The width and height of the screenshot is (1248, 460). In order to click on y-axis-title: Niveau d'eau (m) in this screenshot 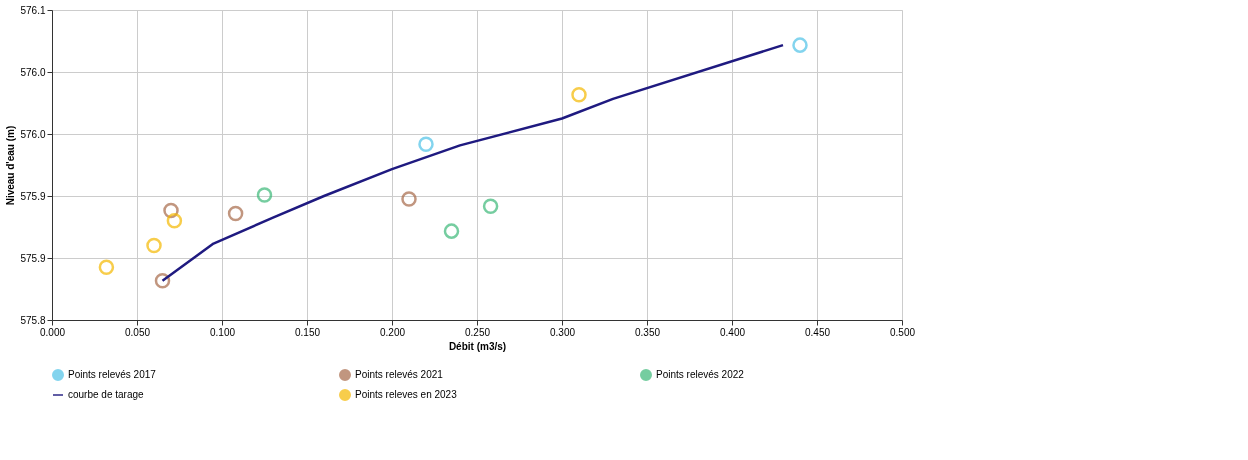, I will do `click(11, 165)`.